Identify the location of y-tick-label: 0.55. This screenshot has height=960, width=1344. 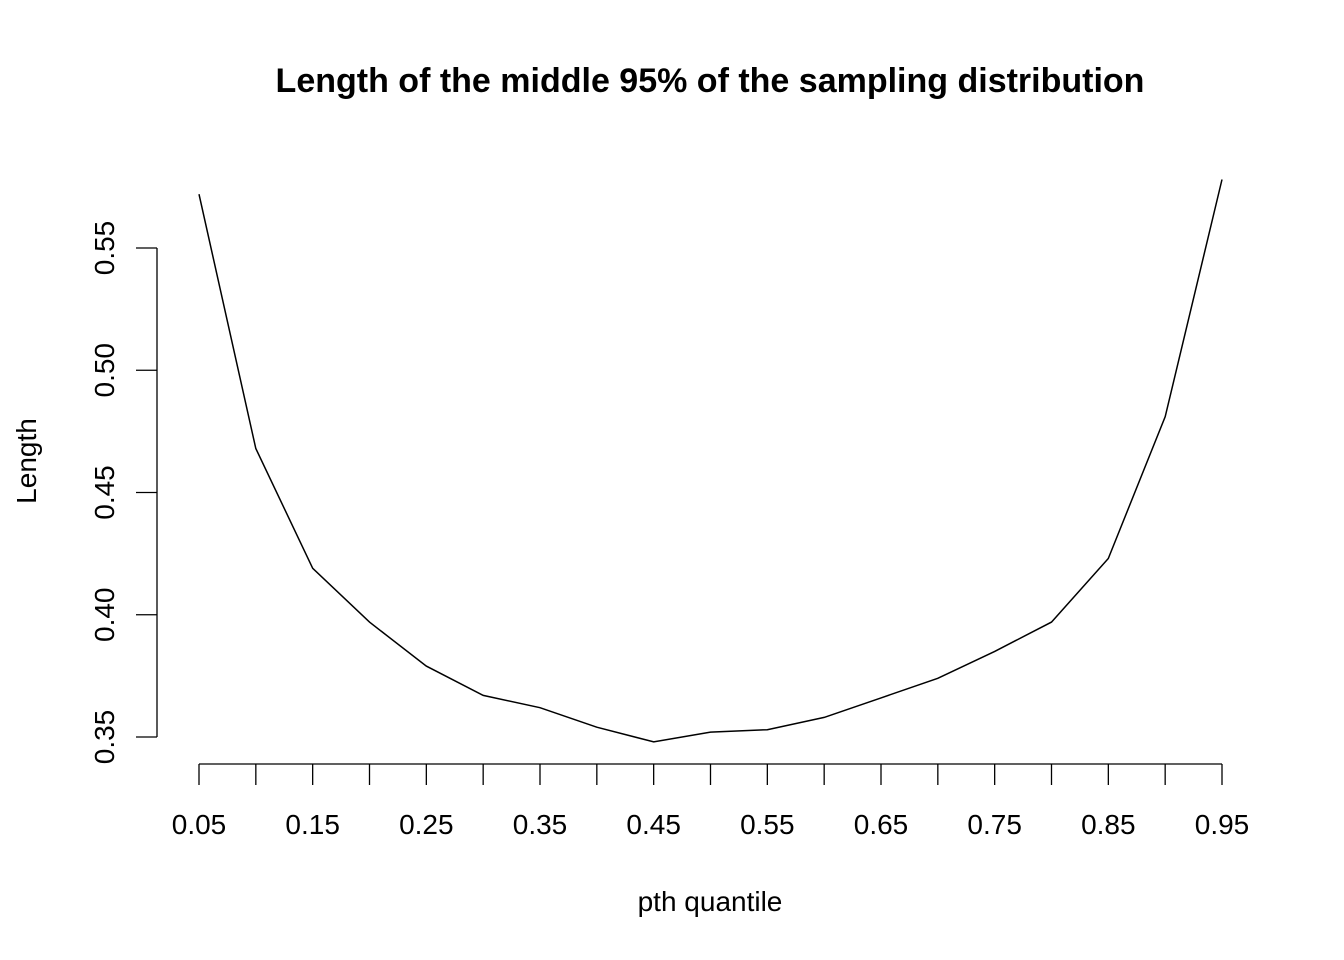
(104, 248).